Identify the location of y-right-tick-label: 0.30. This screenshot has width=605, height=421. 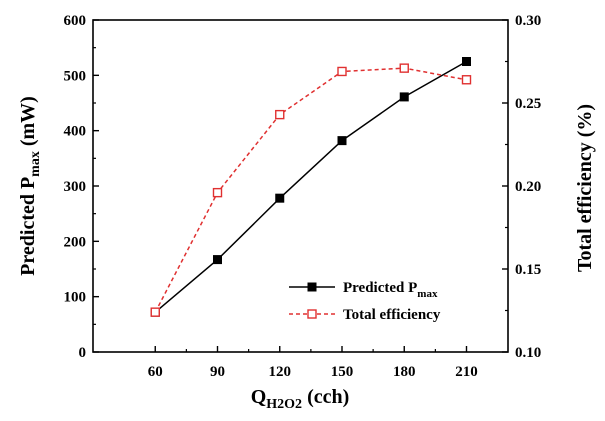
(528, 21).